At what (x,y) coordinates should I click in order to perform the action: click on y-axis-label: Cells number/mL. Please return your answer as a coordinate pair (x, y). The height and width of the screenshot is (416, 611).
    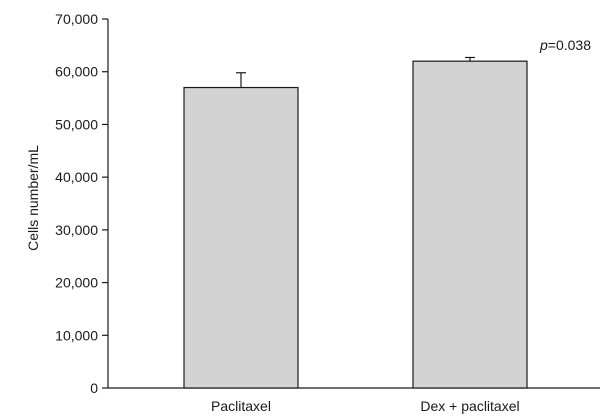
    Looking at the image, I should click on (33, 198).